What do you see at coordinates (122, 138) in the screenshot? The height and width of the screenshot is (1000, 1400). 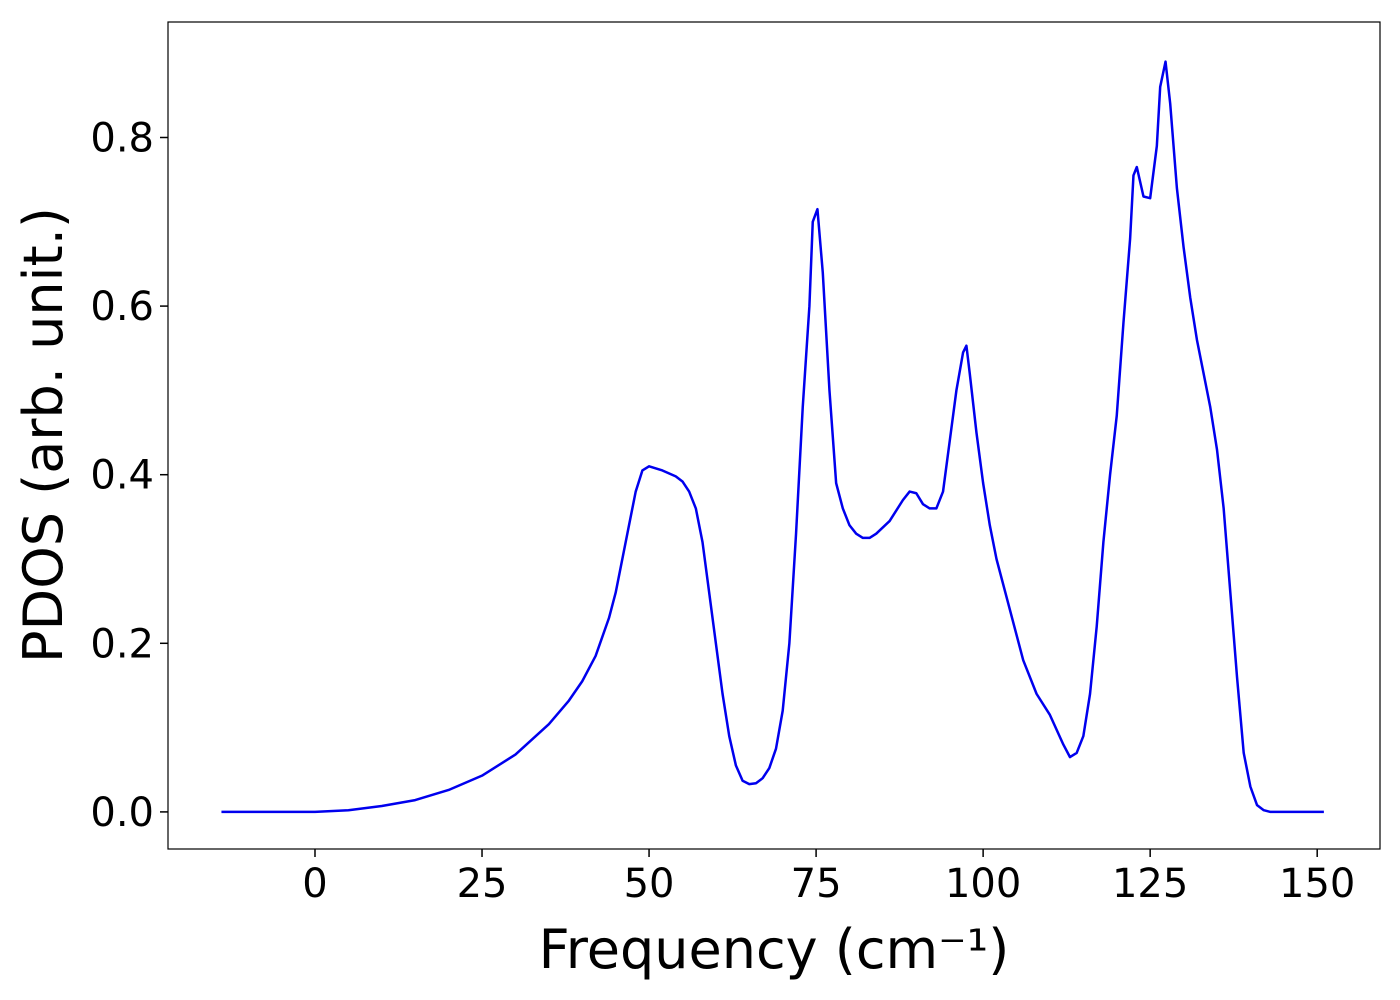 I see `y-tick-label: 0.8` at bounding box center [122, 138].